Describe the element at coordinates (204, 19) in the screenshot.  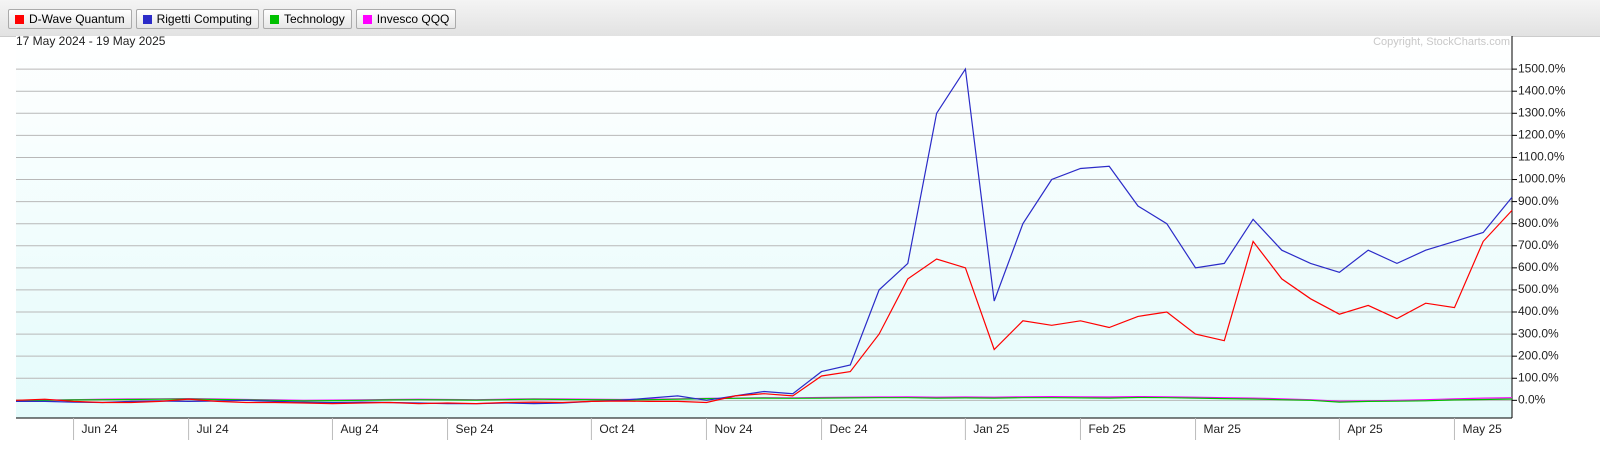
I see `legend-label: Rigetti Computing` at that location.